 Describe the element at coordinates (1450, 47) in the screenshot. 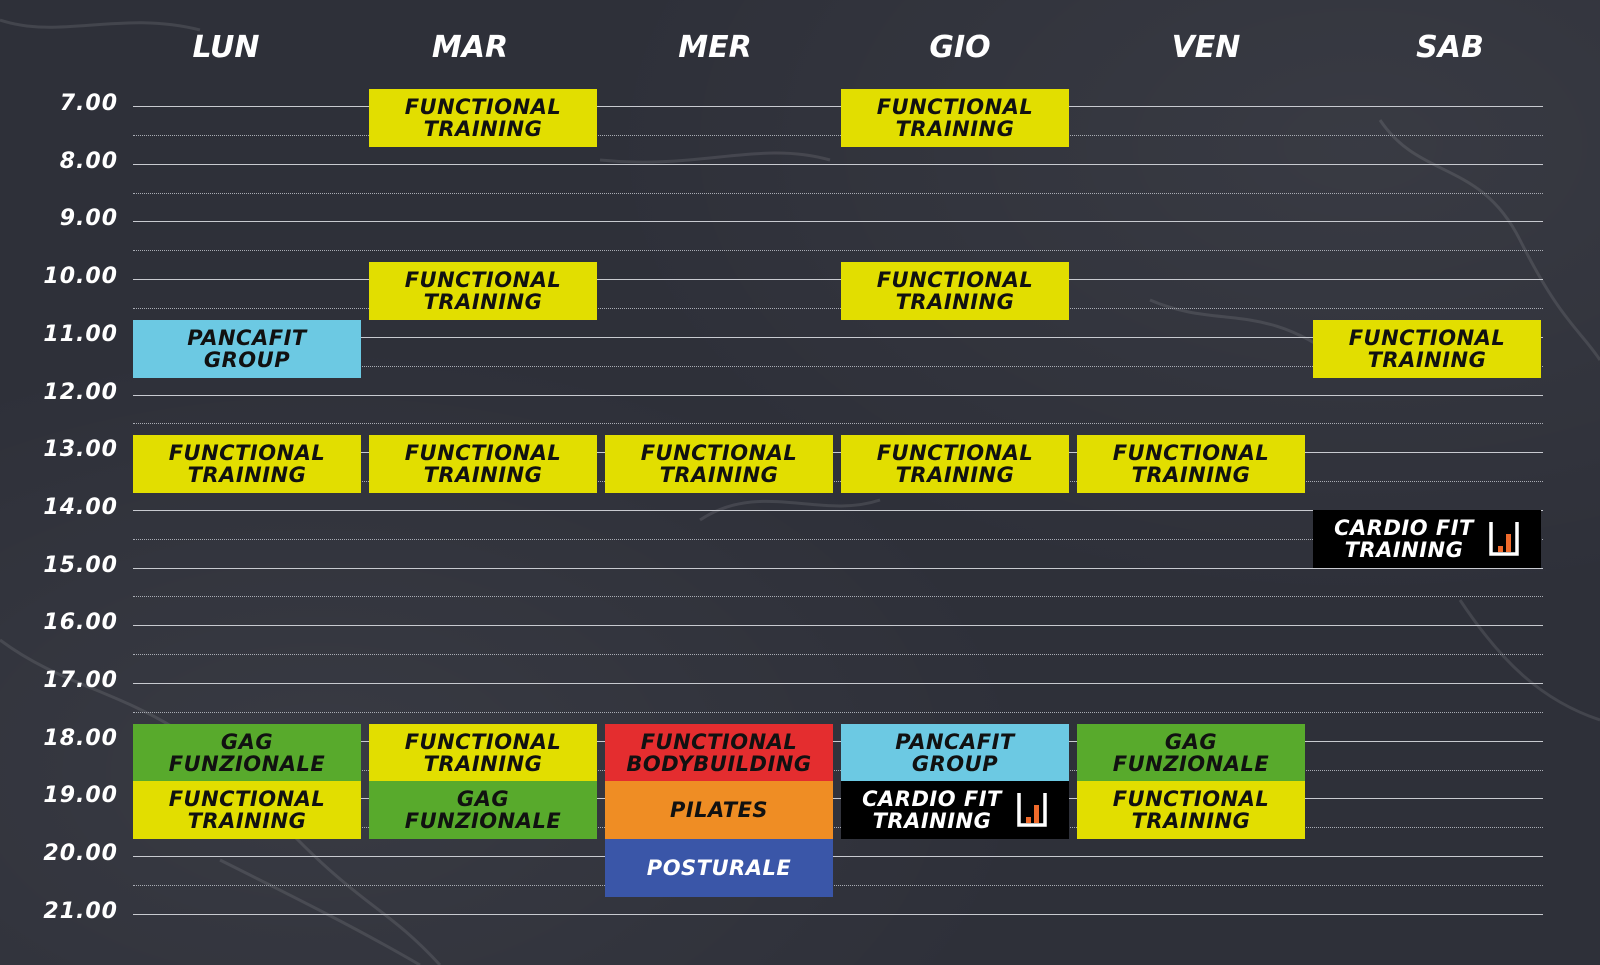

I see `day-header-sab: SAB` at that location.